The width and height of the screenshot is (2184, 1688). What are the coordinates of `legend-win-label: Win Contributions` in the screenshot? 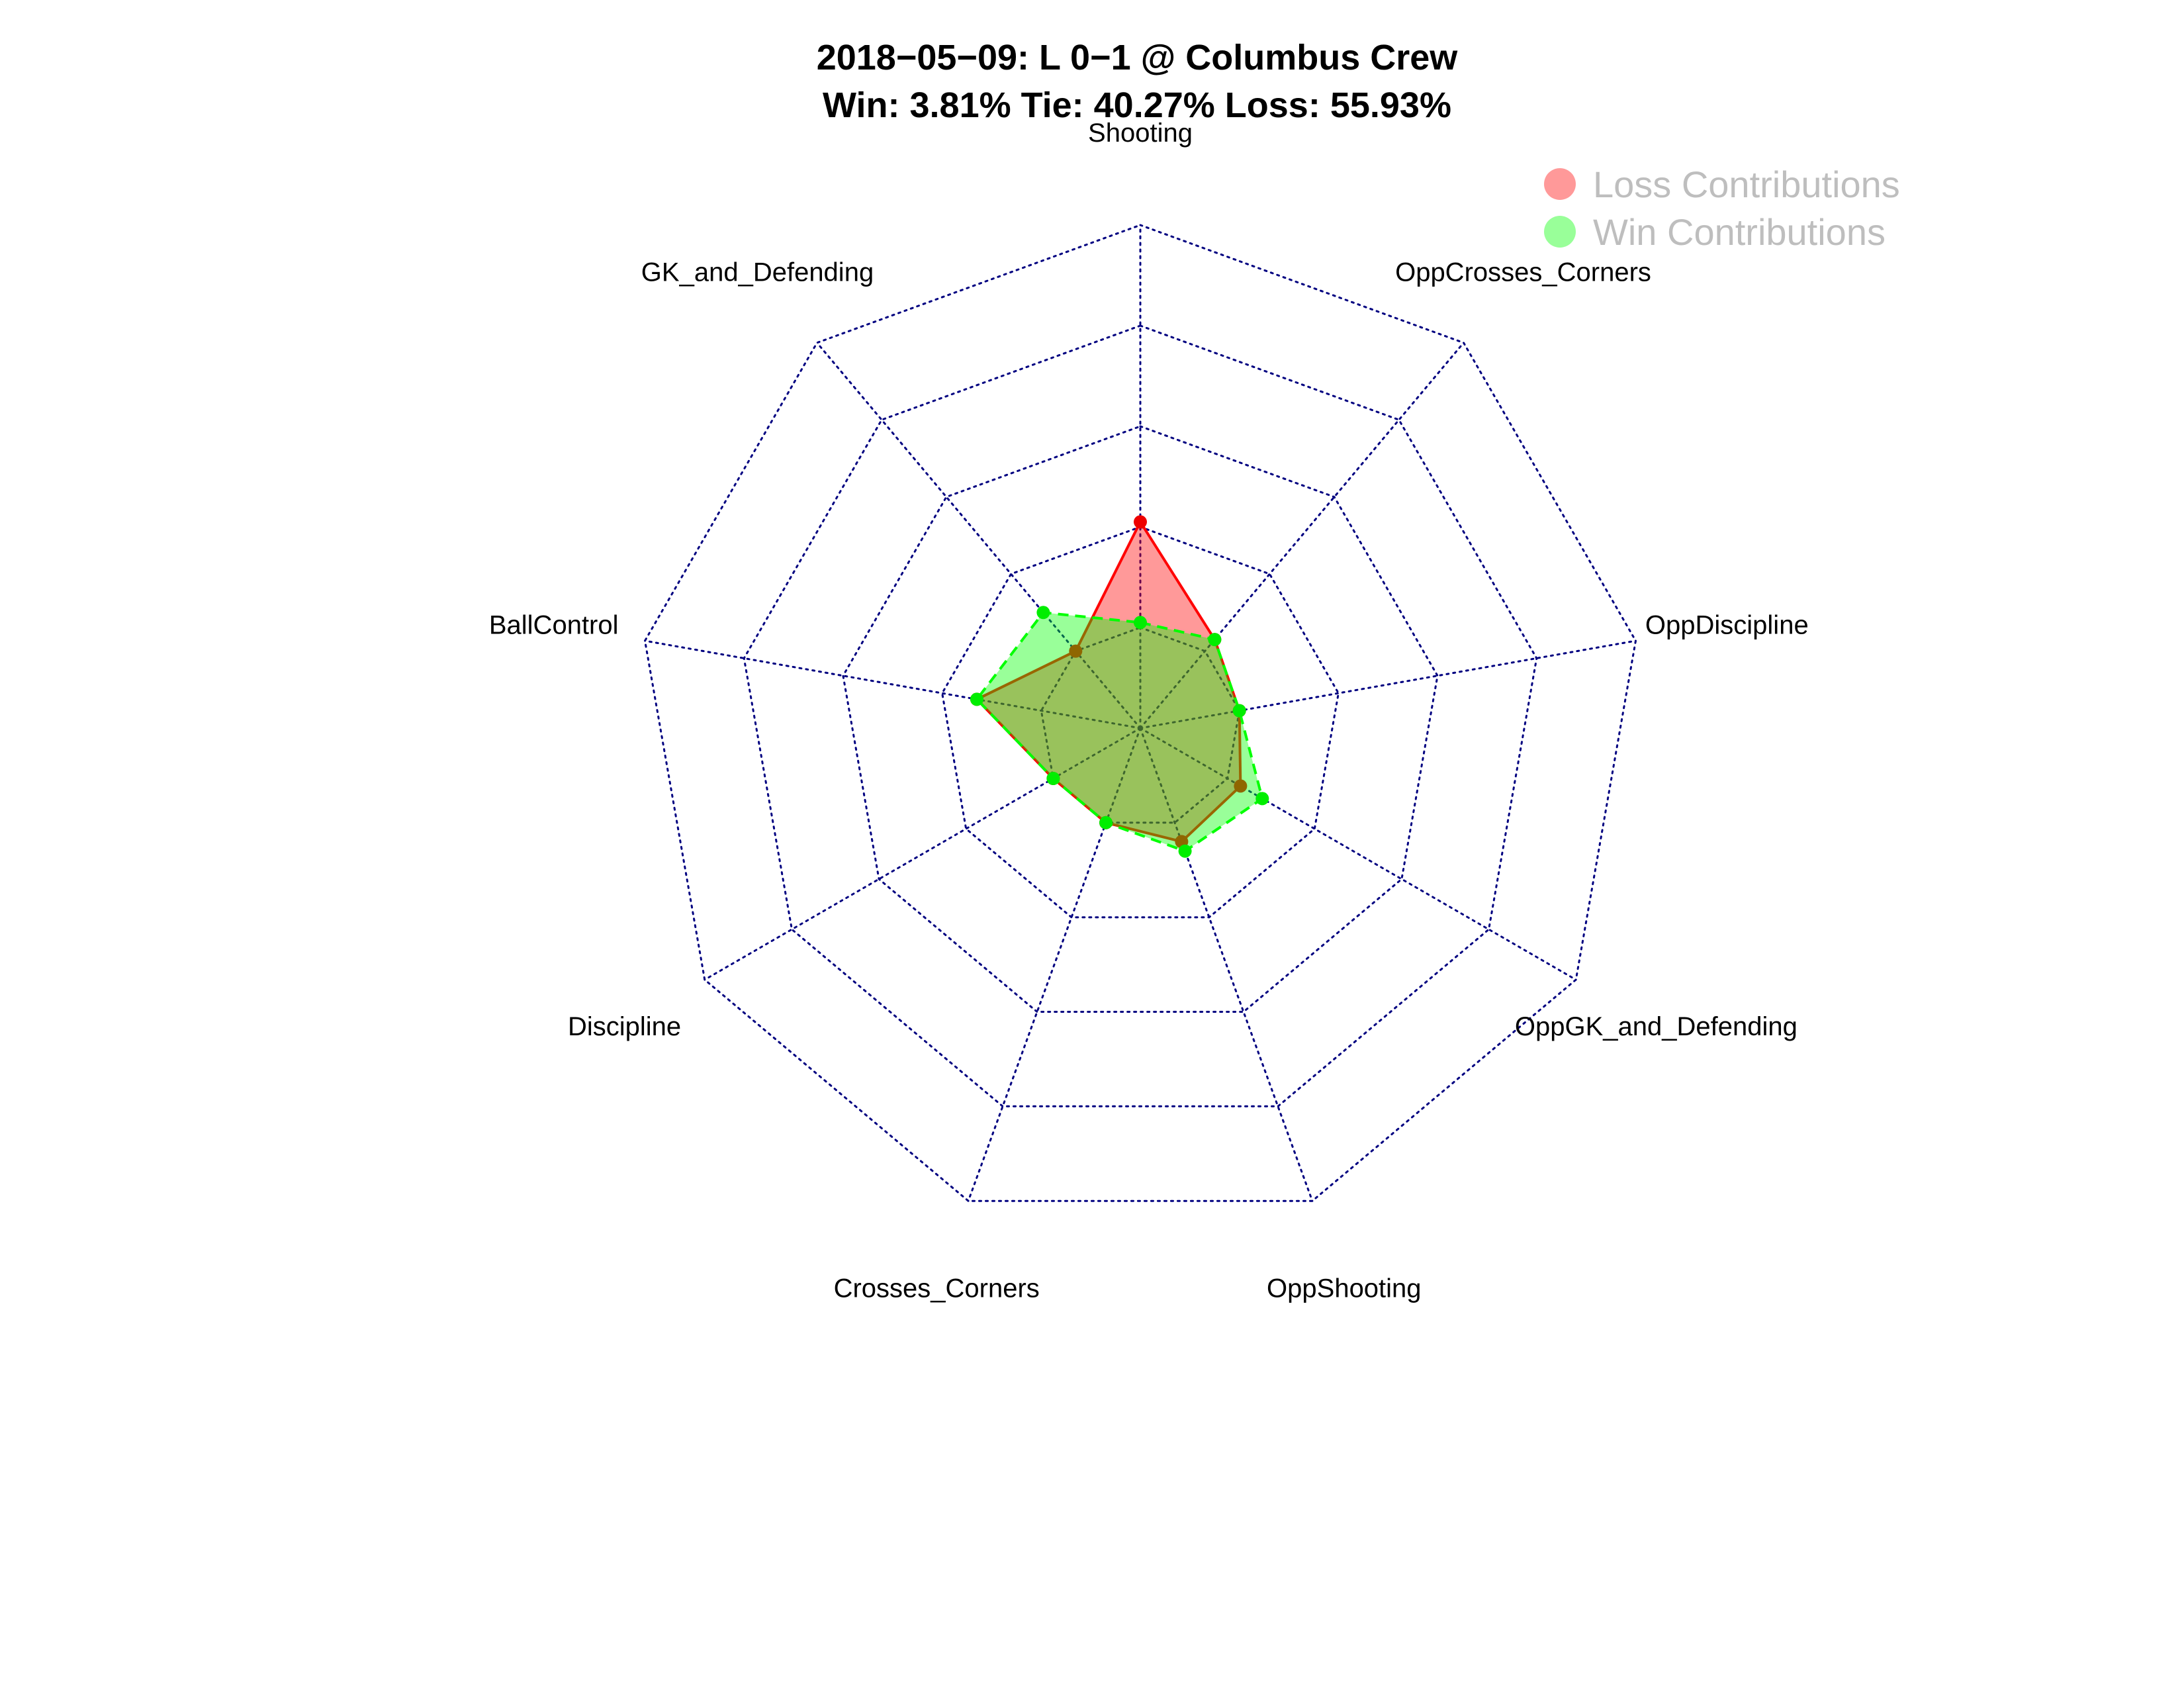 It's located at (1740, 232).